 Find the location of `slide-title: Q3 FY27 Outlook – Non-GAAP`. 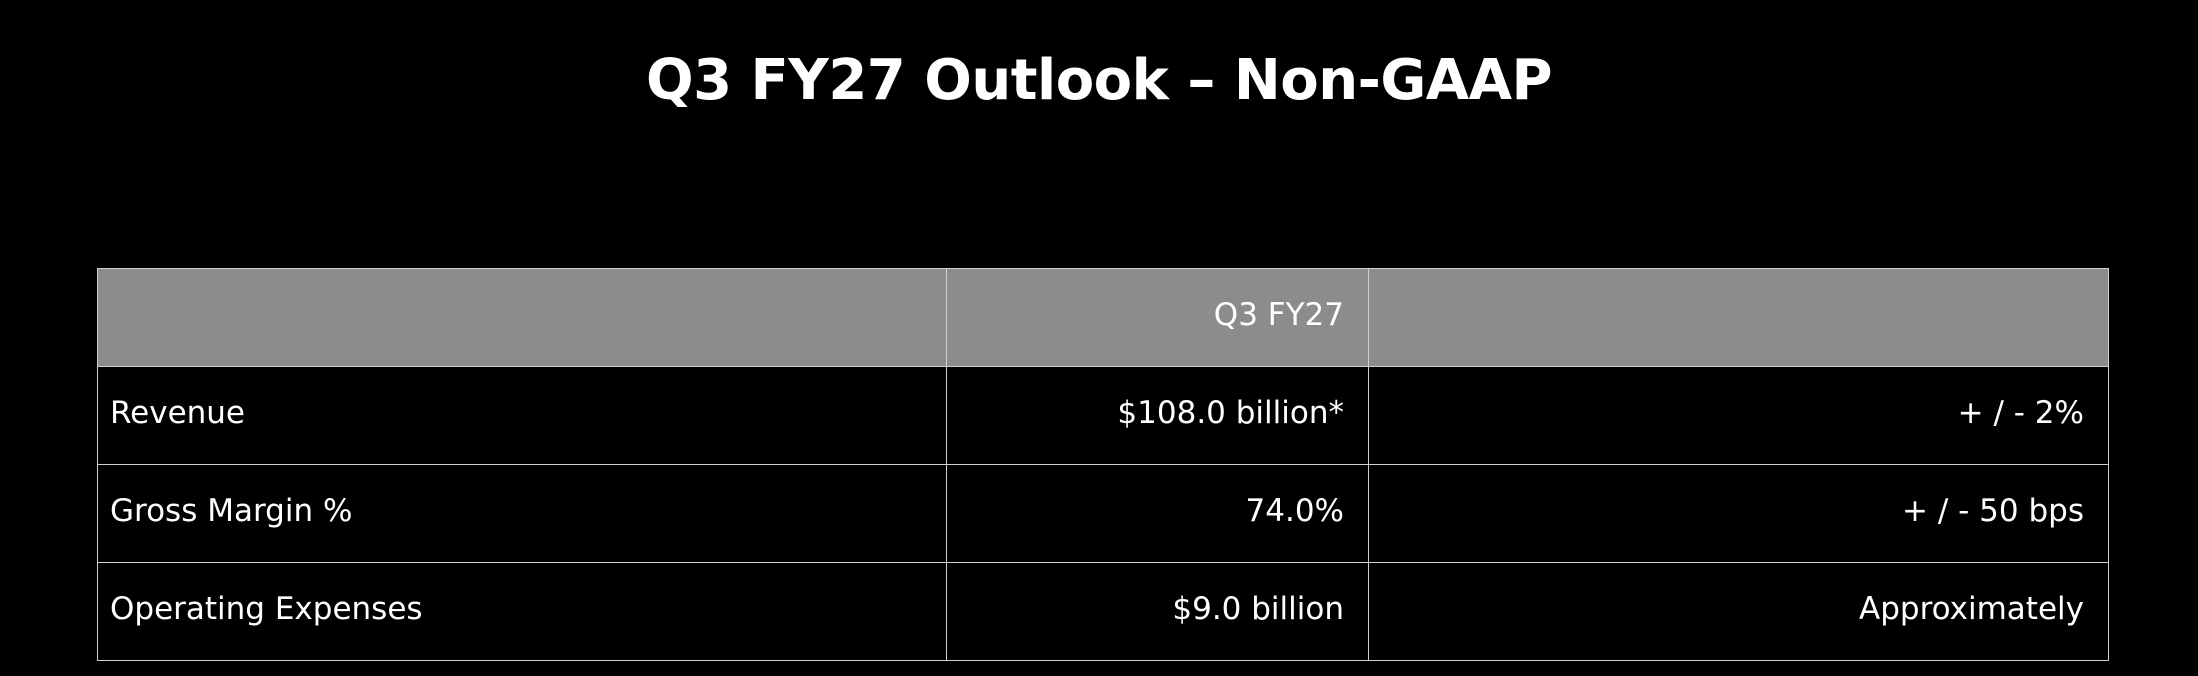

slide-title: Q3 FY27 Outlook – Non-GAAP is located at coordinates (1099, 80).